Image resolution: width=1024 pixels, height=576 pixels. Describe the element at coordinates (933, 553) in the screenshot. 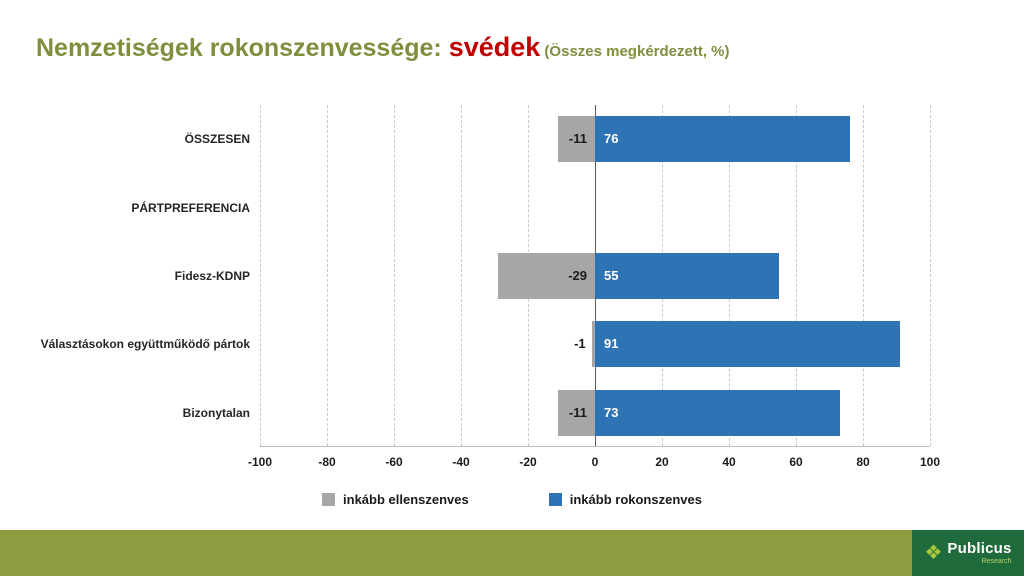

I see `clover-icon: ❖` at that location.